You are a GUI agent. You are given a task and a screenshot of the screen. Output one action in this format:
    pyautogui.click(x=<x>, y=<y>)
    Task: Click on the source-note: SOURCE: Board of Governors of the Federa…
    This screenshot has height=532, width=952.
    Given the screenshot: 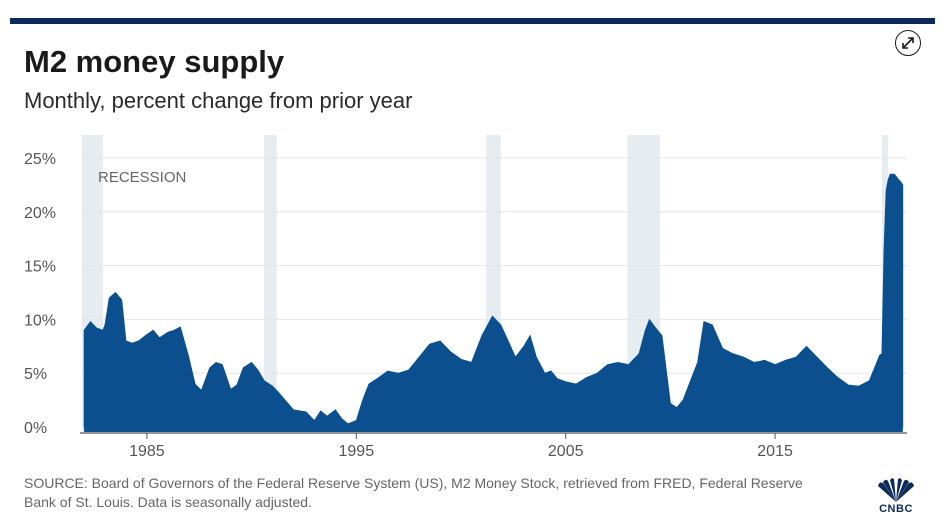 What is the action you would take?
    pyautogui.click(x=413, y=492)
    